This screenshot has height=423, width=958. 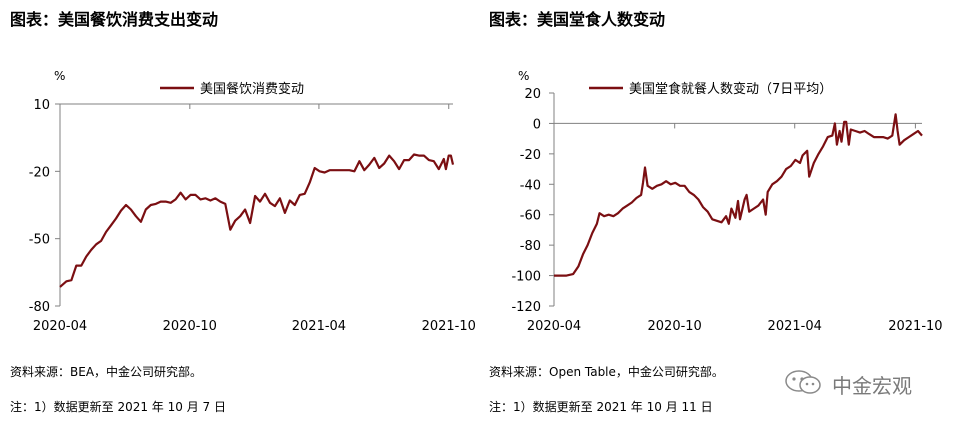 I want to click on watermark: 中金宏观, so click(x=867, y=383).